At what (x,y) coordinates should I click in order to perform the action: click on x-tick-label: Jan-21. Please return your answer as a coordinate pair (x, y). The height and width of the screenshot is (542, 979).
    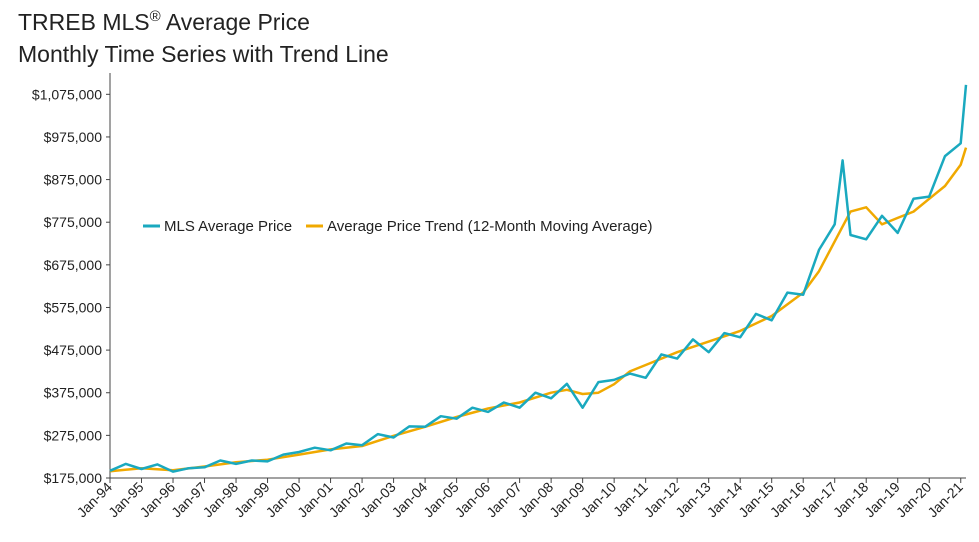
    Looking at the image, I should click on (945, 500).